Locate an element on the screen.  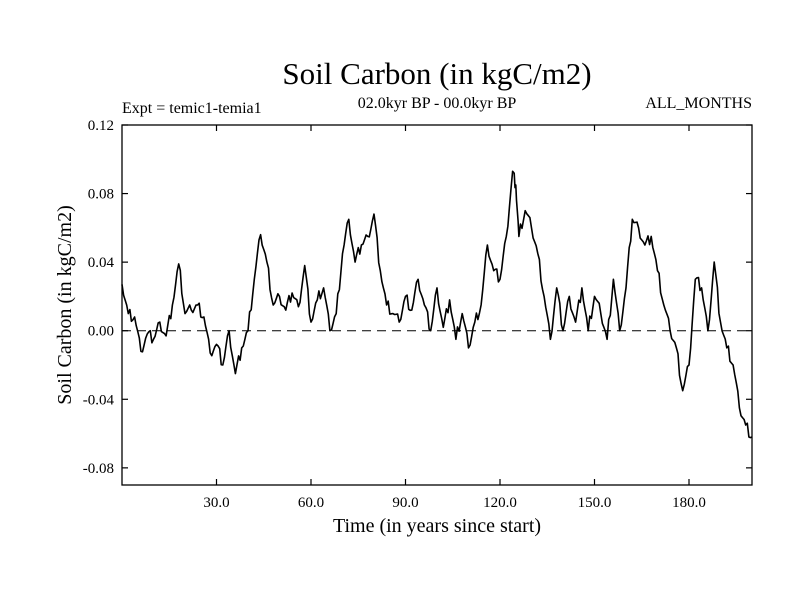
y-axis-label: Soil Carbon (in kgC/m2) is located at coordinates (65, 304).